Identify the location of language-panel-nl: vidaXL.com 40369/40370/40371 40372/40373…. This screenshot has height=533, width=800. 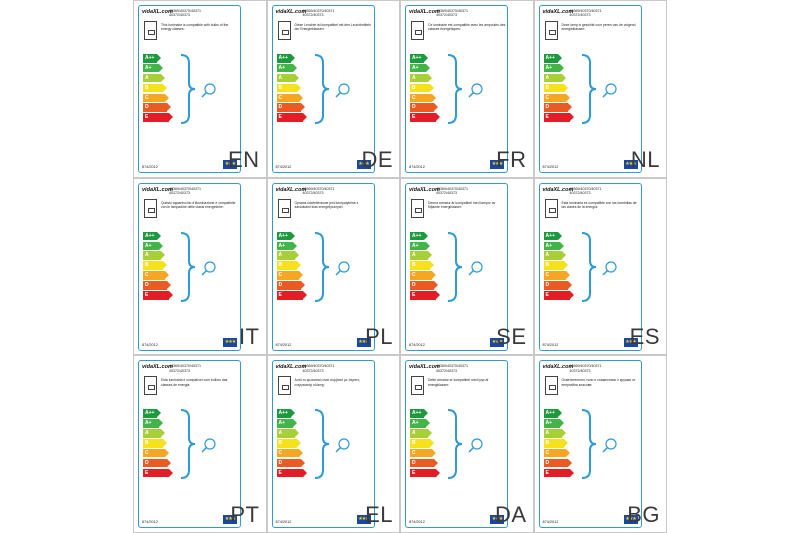
(600, 89).